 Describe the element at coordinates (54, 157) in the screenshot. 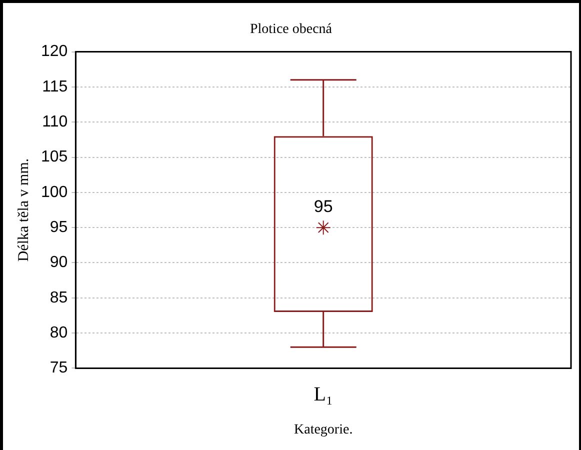

I see `y-tick-label: 105` at that location.